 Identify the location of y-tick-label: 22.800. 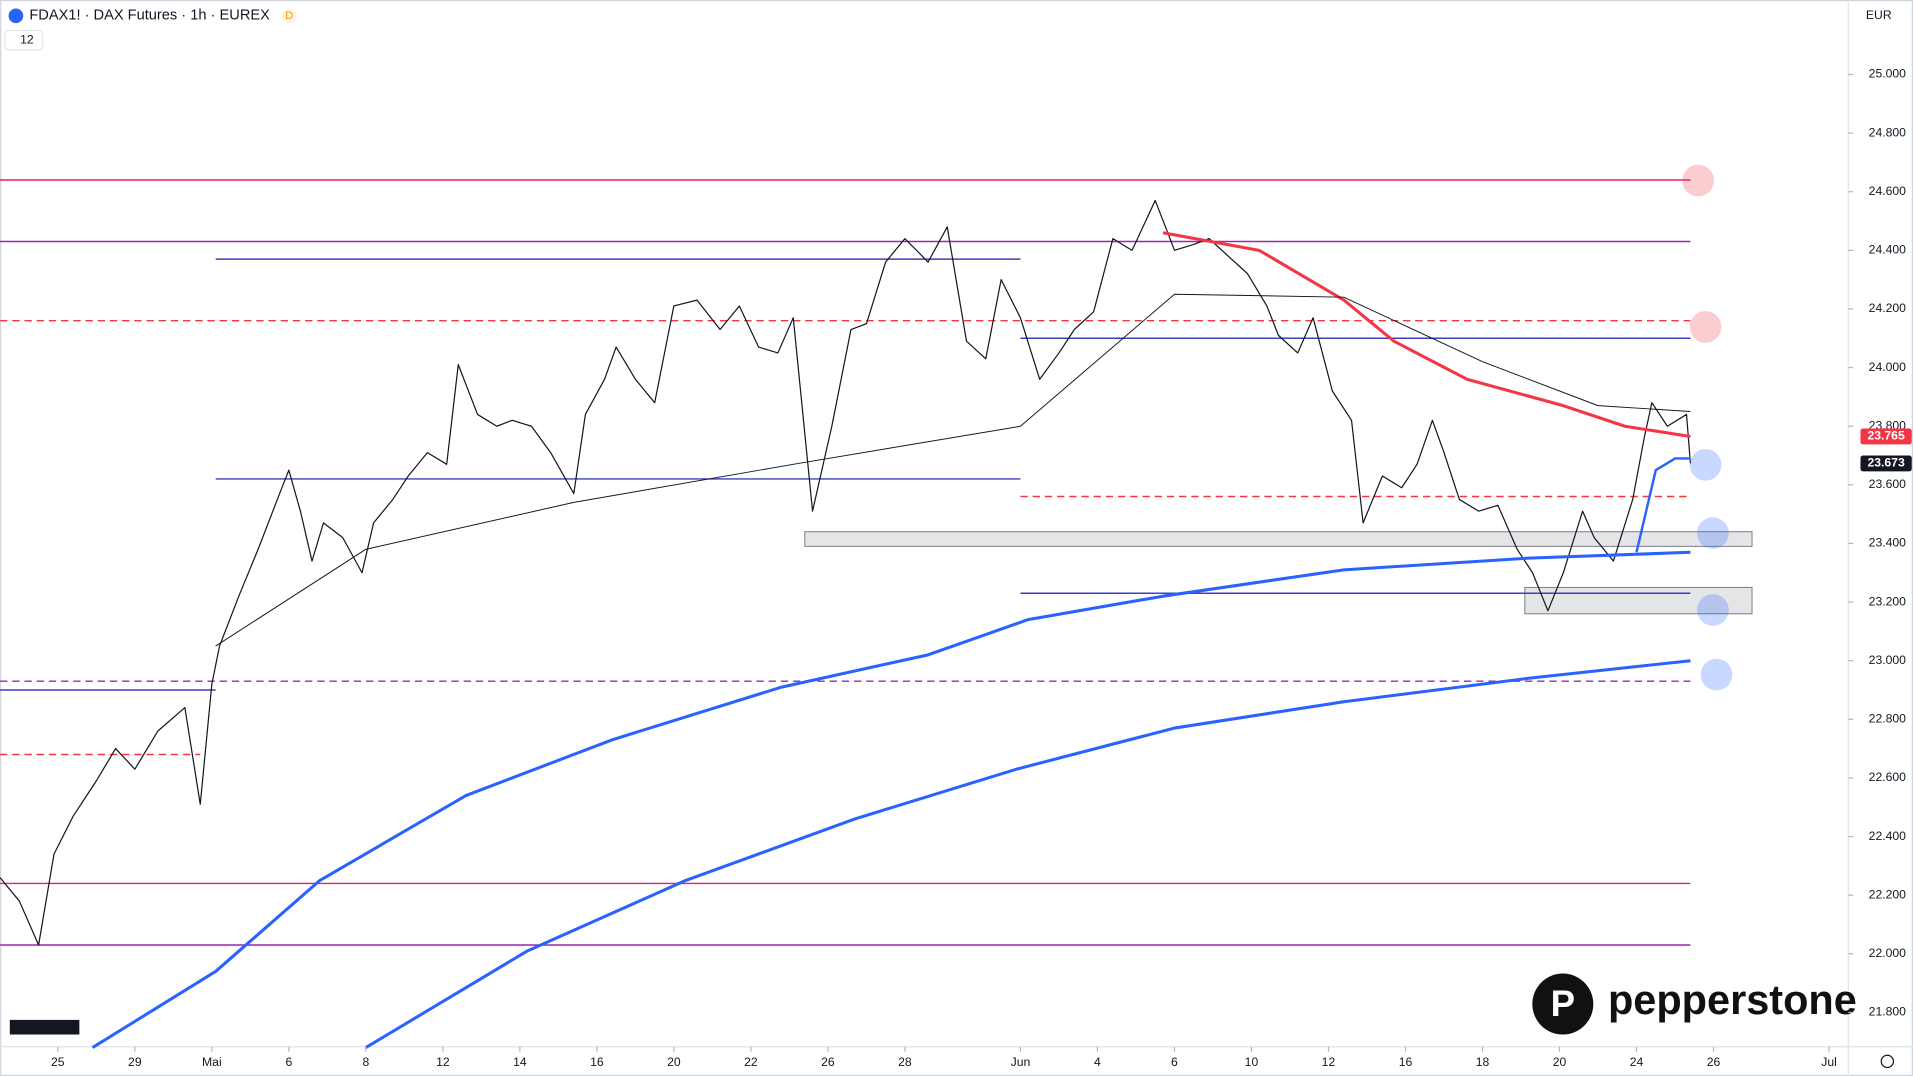
(1887, 719).